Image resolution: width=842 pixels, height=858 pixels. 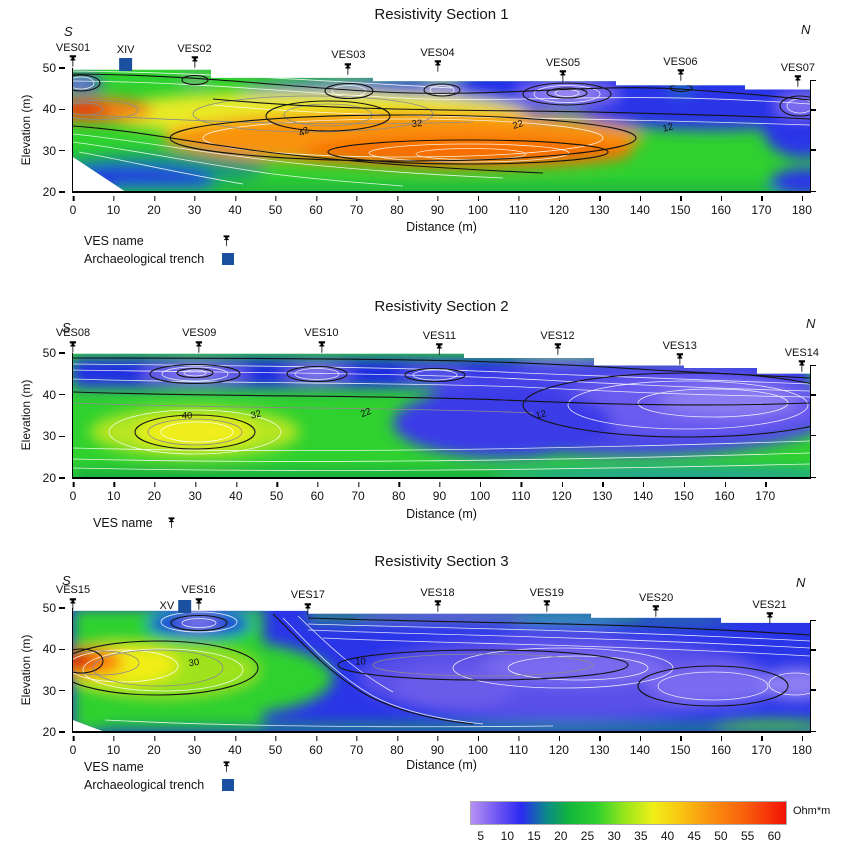 I want to click on legend: VES name Archaeological trench, so click(x=162, y=776).